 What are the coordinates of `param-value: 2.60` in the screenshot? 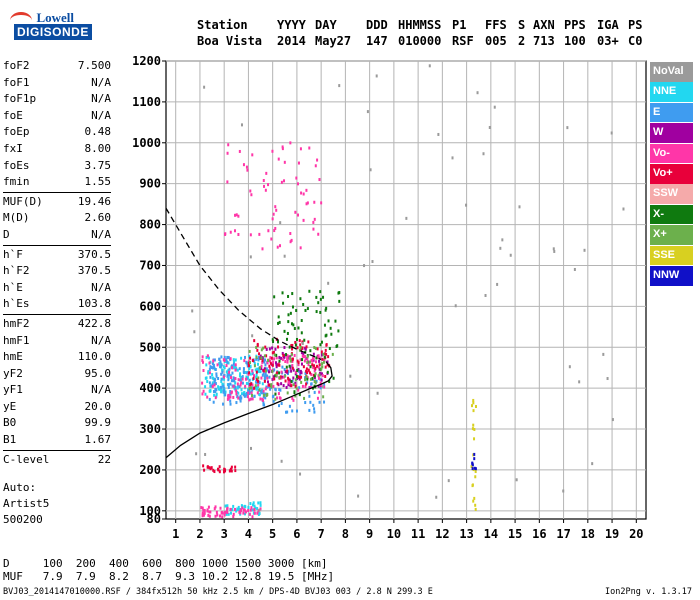 It's located at (98, 218).